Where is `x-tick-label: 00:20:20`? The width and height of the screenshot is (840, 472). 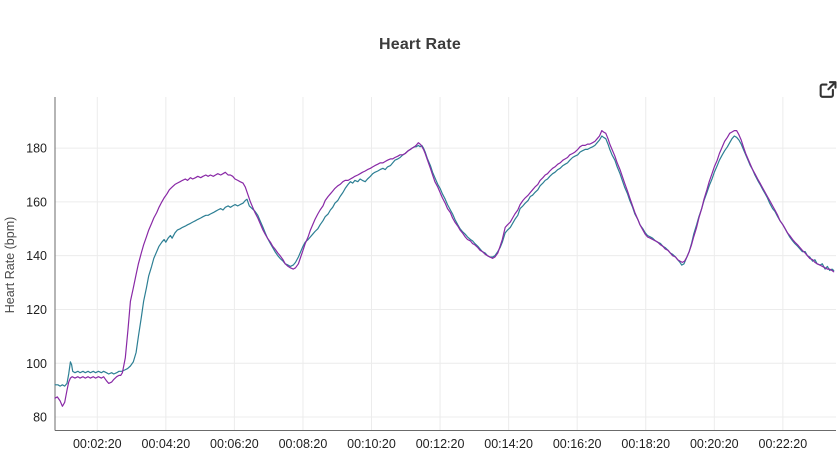 x-tick-label: 00:20:20 is located at coordinates (714, 444).